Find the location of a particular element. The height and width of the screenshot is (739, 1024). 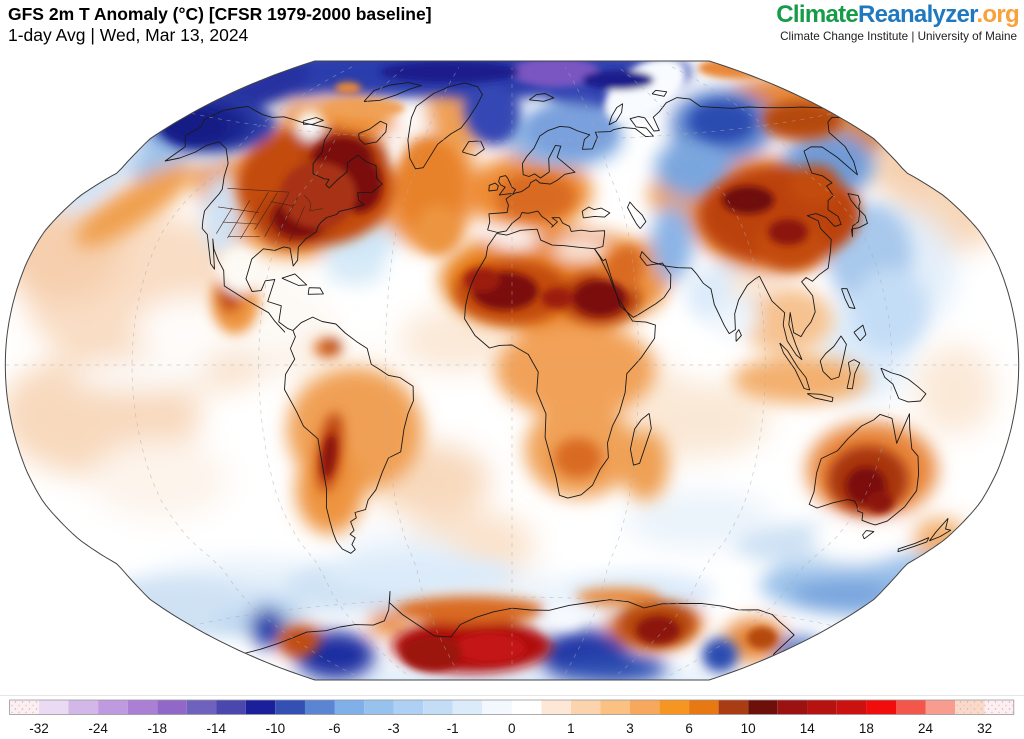

svg-text: 24 is located at coordinates (926, 728).